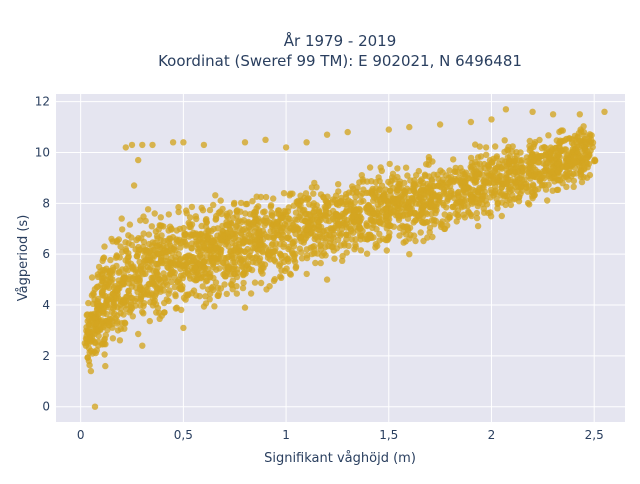  Describe the element at coordinates (388, 435) in the screenshot. I see `x-tick-label: 1,5` at that location.